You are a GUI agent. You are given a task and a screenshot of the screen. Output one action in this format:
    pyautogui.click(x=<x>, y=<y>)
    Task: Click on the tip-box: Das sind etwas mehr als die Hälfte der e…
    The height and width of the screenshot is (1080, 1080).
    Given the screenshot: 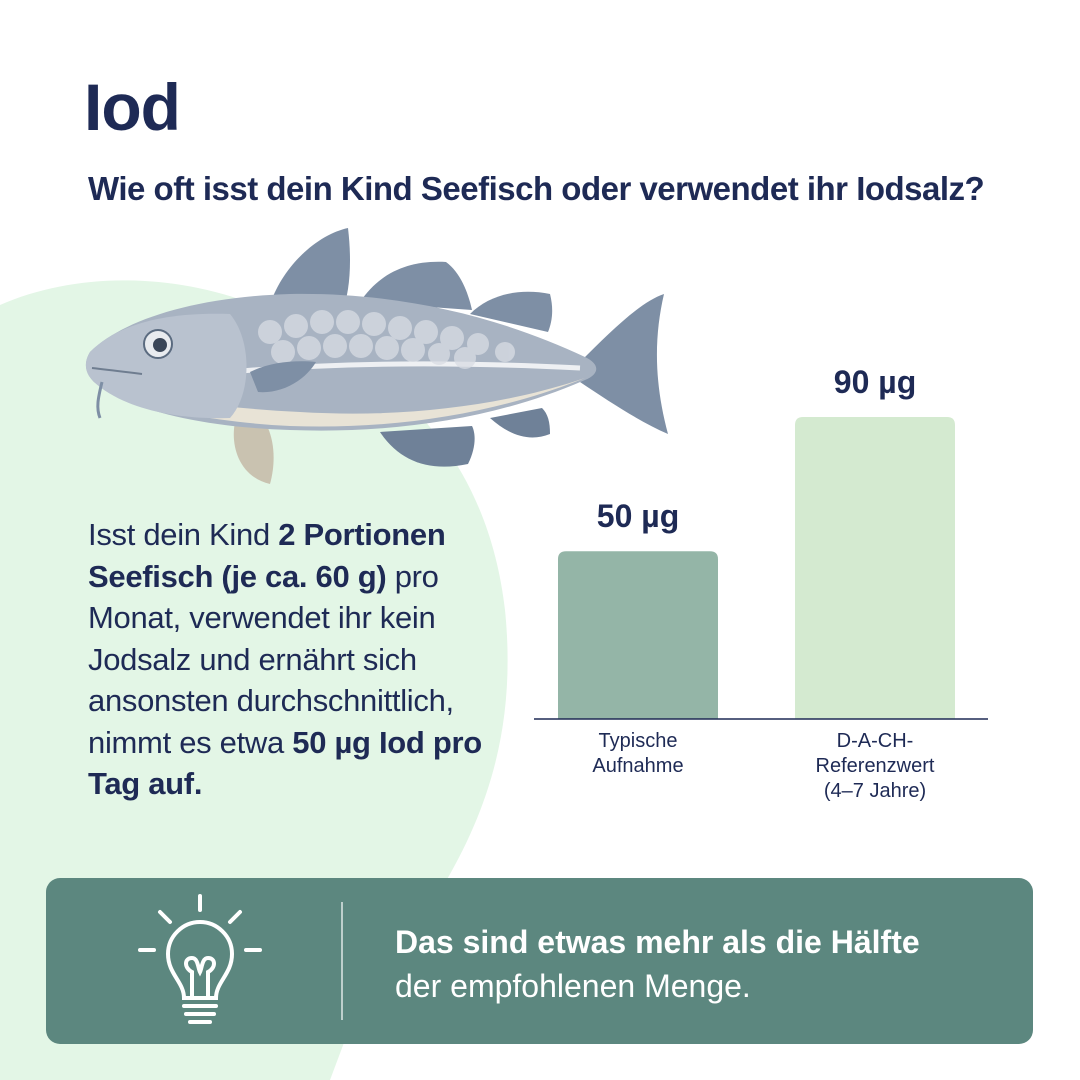 What is the action you would take?
    pyautogui.click(x=539, y=961)
    